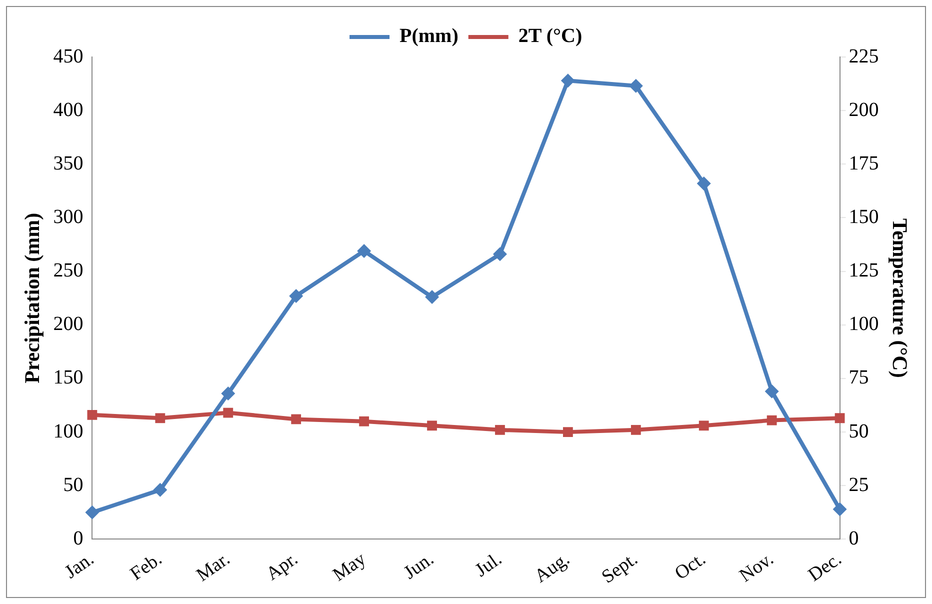  I want to click on y-tick-label: 300, so click(68, 217).